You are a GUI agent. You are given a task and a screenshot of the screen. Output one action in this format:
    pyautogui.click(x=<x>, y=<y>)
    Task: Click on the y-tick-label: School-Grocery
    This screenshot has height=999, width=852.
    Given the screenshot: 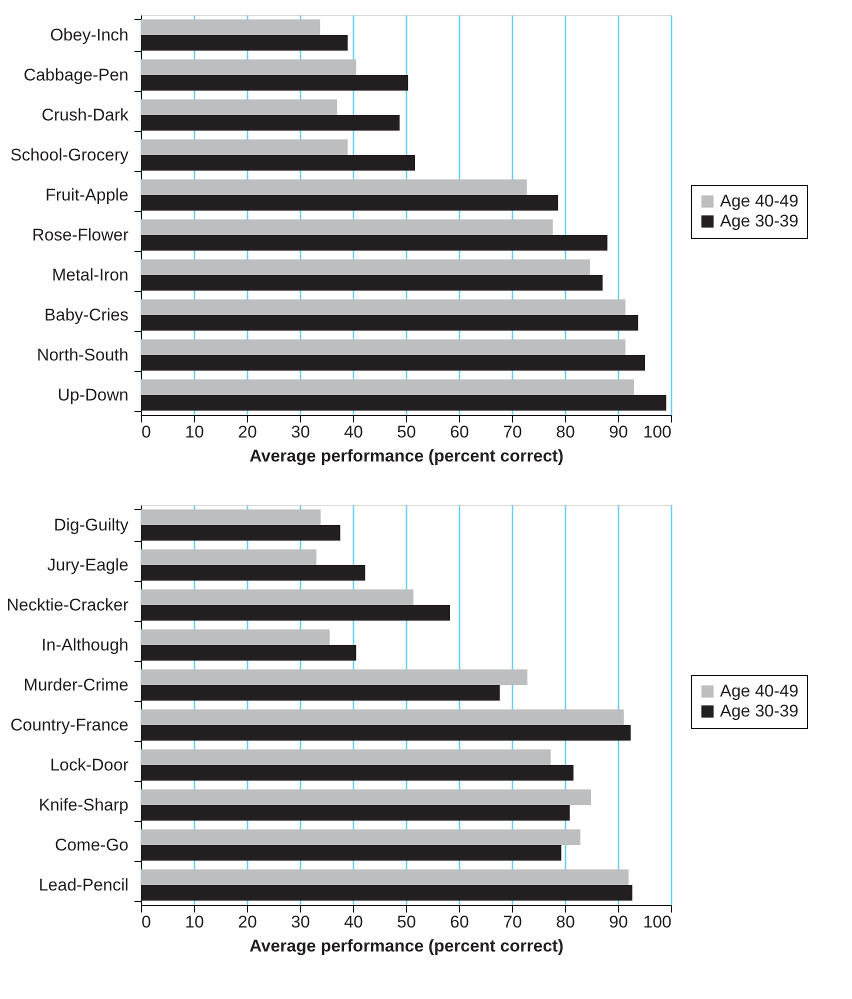 What is the action you would take?
    pyautogui.click(x=69, y=155)
    